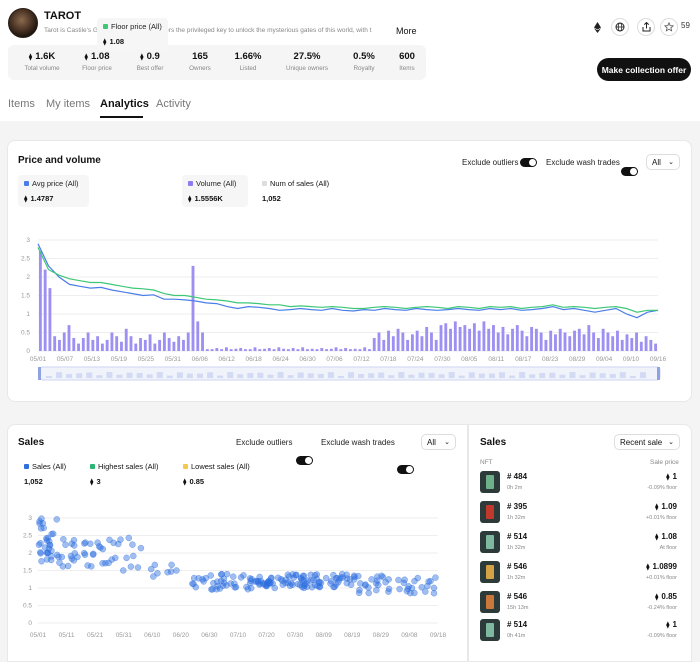  Describe the element at coordinates (38, 359) in the screenshot. I see `x-tick-label: 05/01` at that location.